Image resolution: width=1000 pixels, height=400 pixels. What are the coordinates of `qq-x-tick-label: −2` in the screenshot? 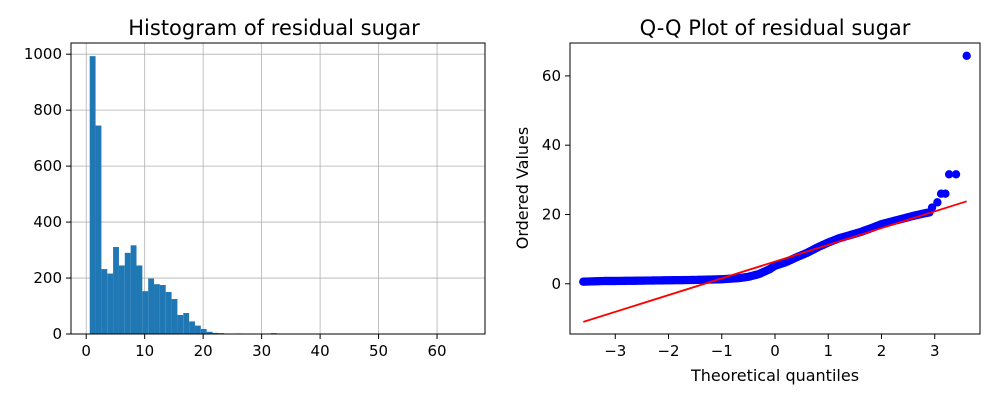 It's located at (668, 351).